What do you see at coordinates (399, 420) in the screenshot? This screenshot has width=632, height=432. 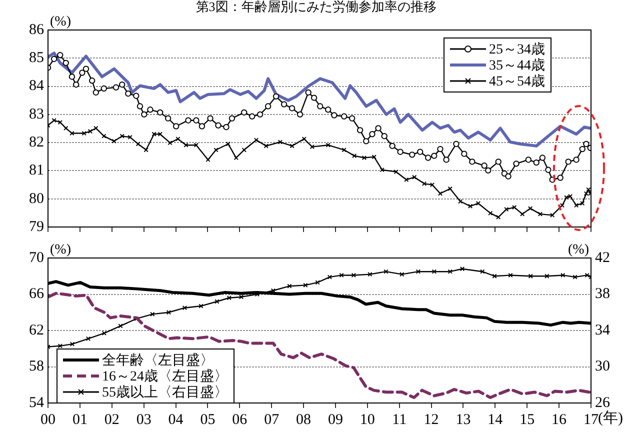 I see `x-tick-label: 11` at bounding box center [399, 420].